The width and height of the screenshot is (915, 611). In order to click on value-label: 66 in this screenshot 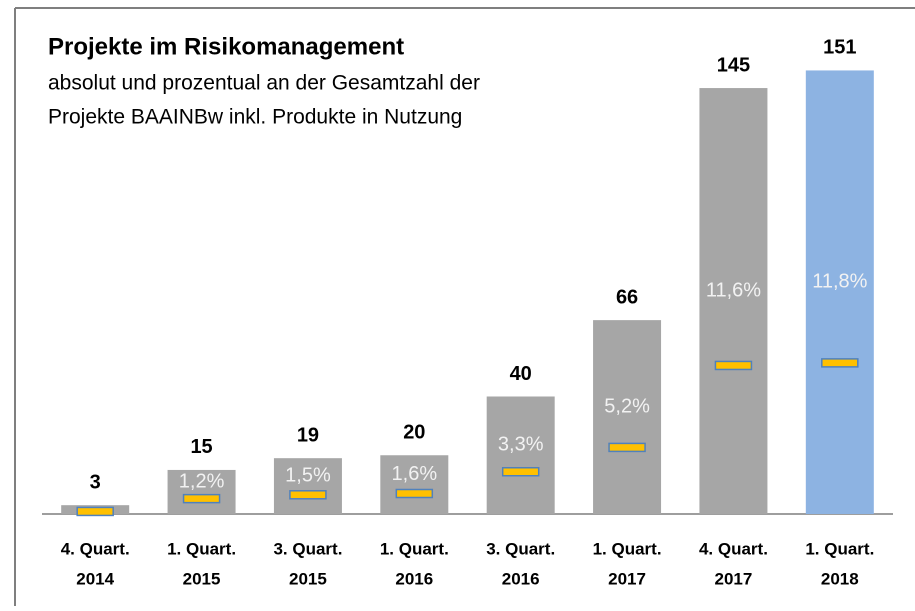, I will do `click(627, 297)`.